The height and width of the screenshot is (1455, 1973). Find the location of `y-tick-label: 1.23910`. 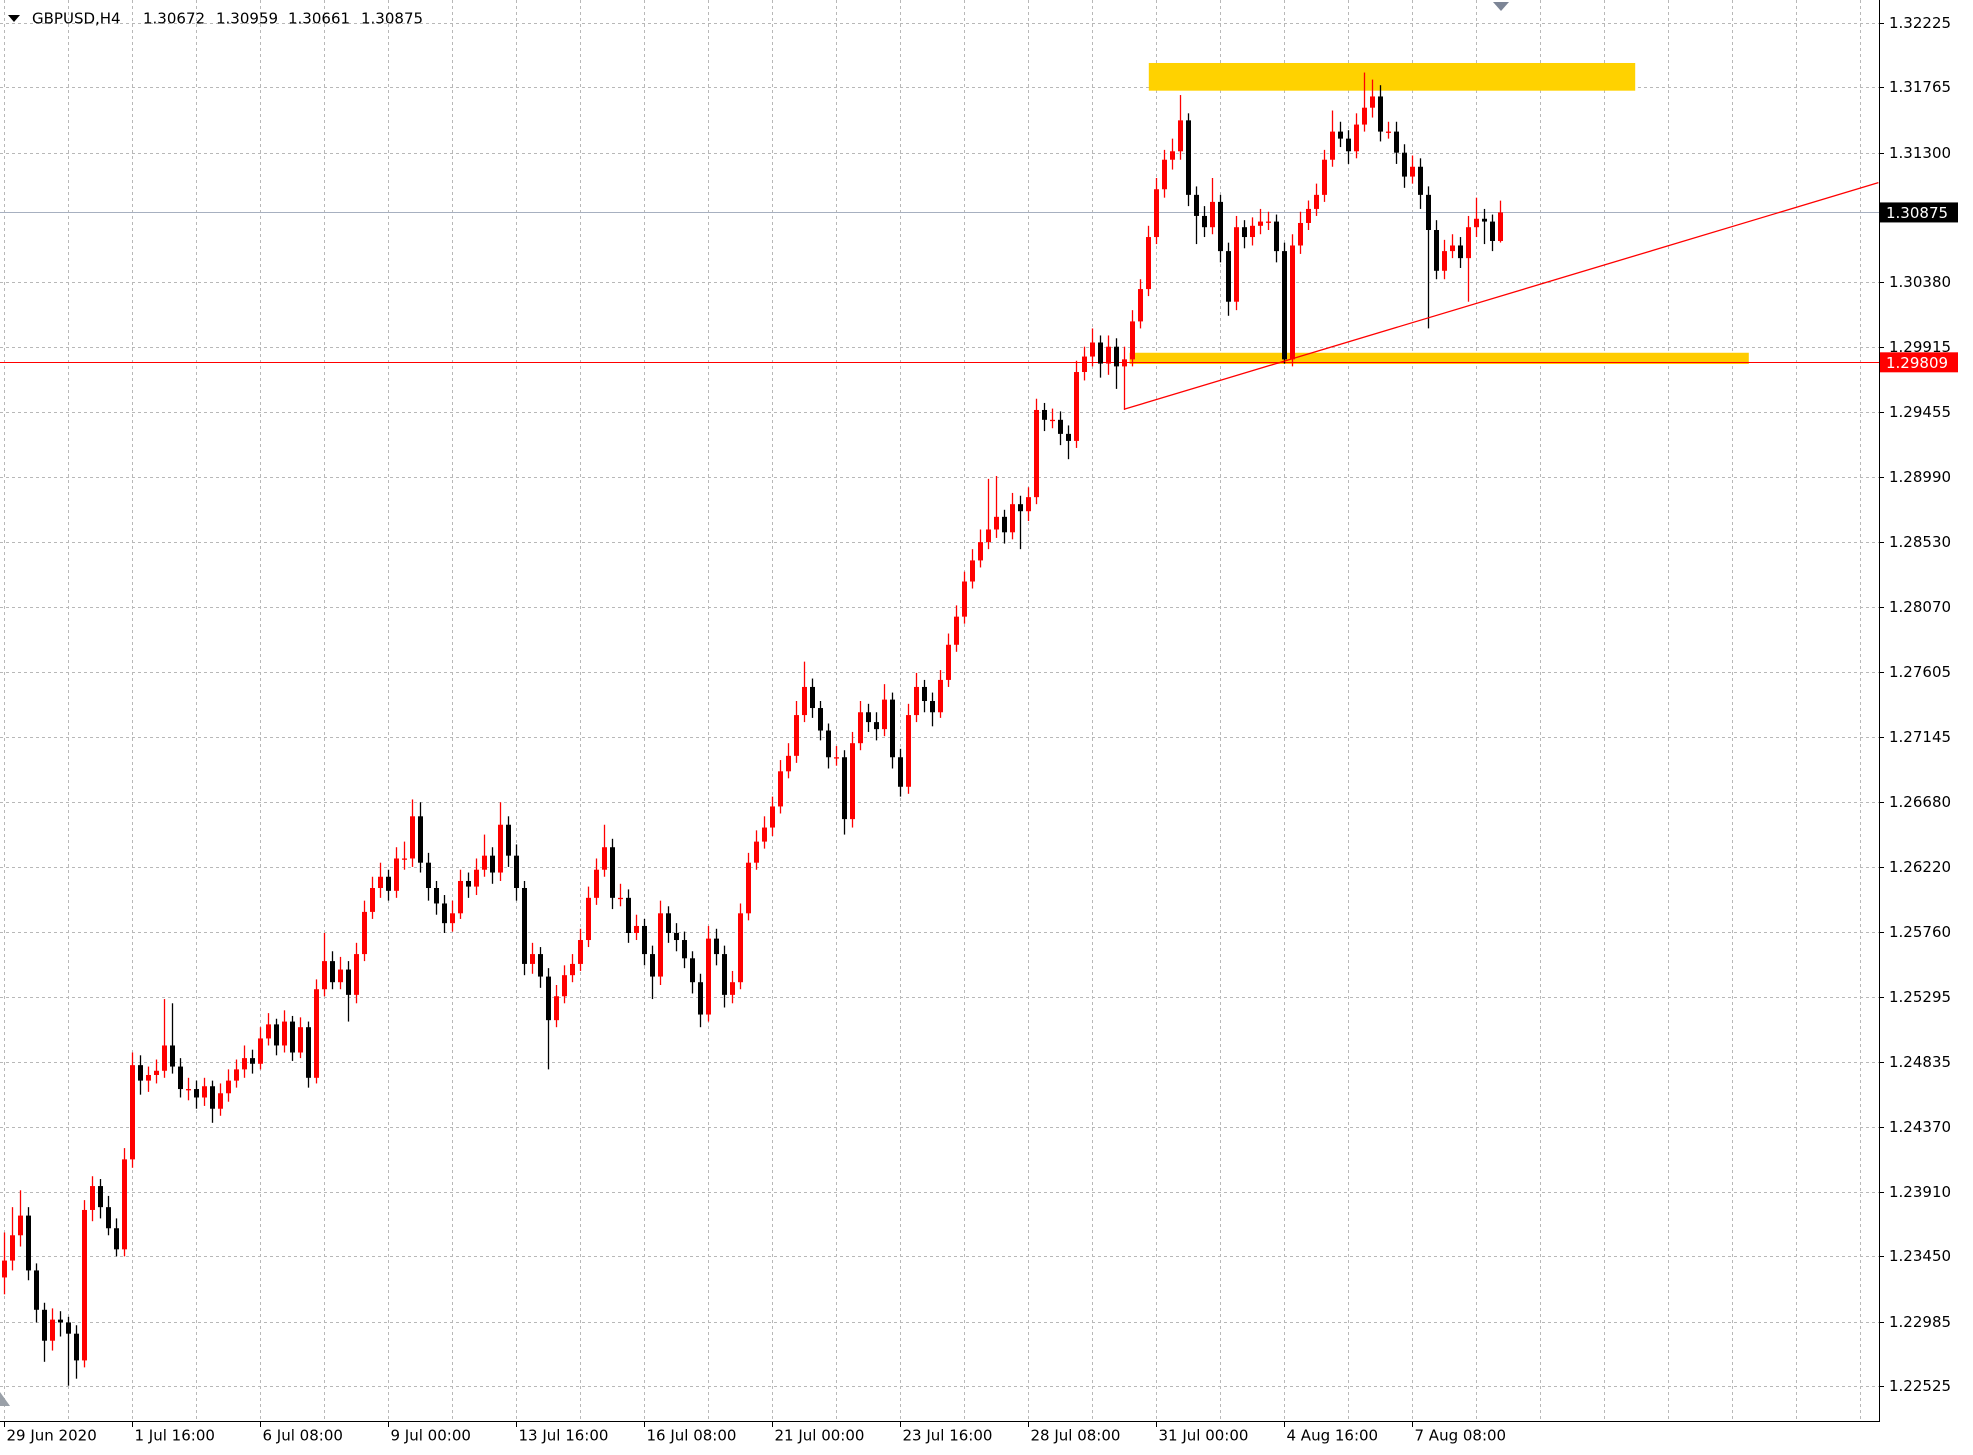

y-tick-label: 1.23910 is located at coordinates (1920, 1192).